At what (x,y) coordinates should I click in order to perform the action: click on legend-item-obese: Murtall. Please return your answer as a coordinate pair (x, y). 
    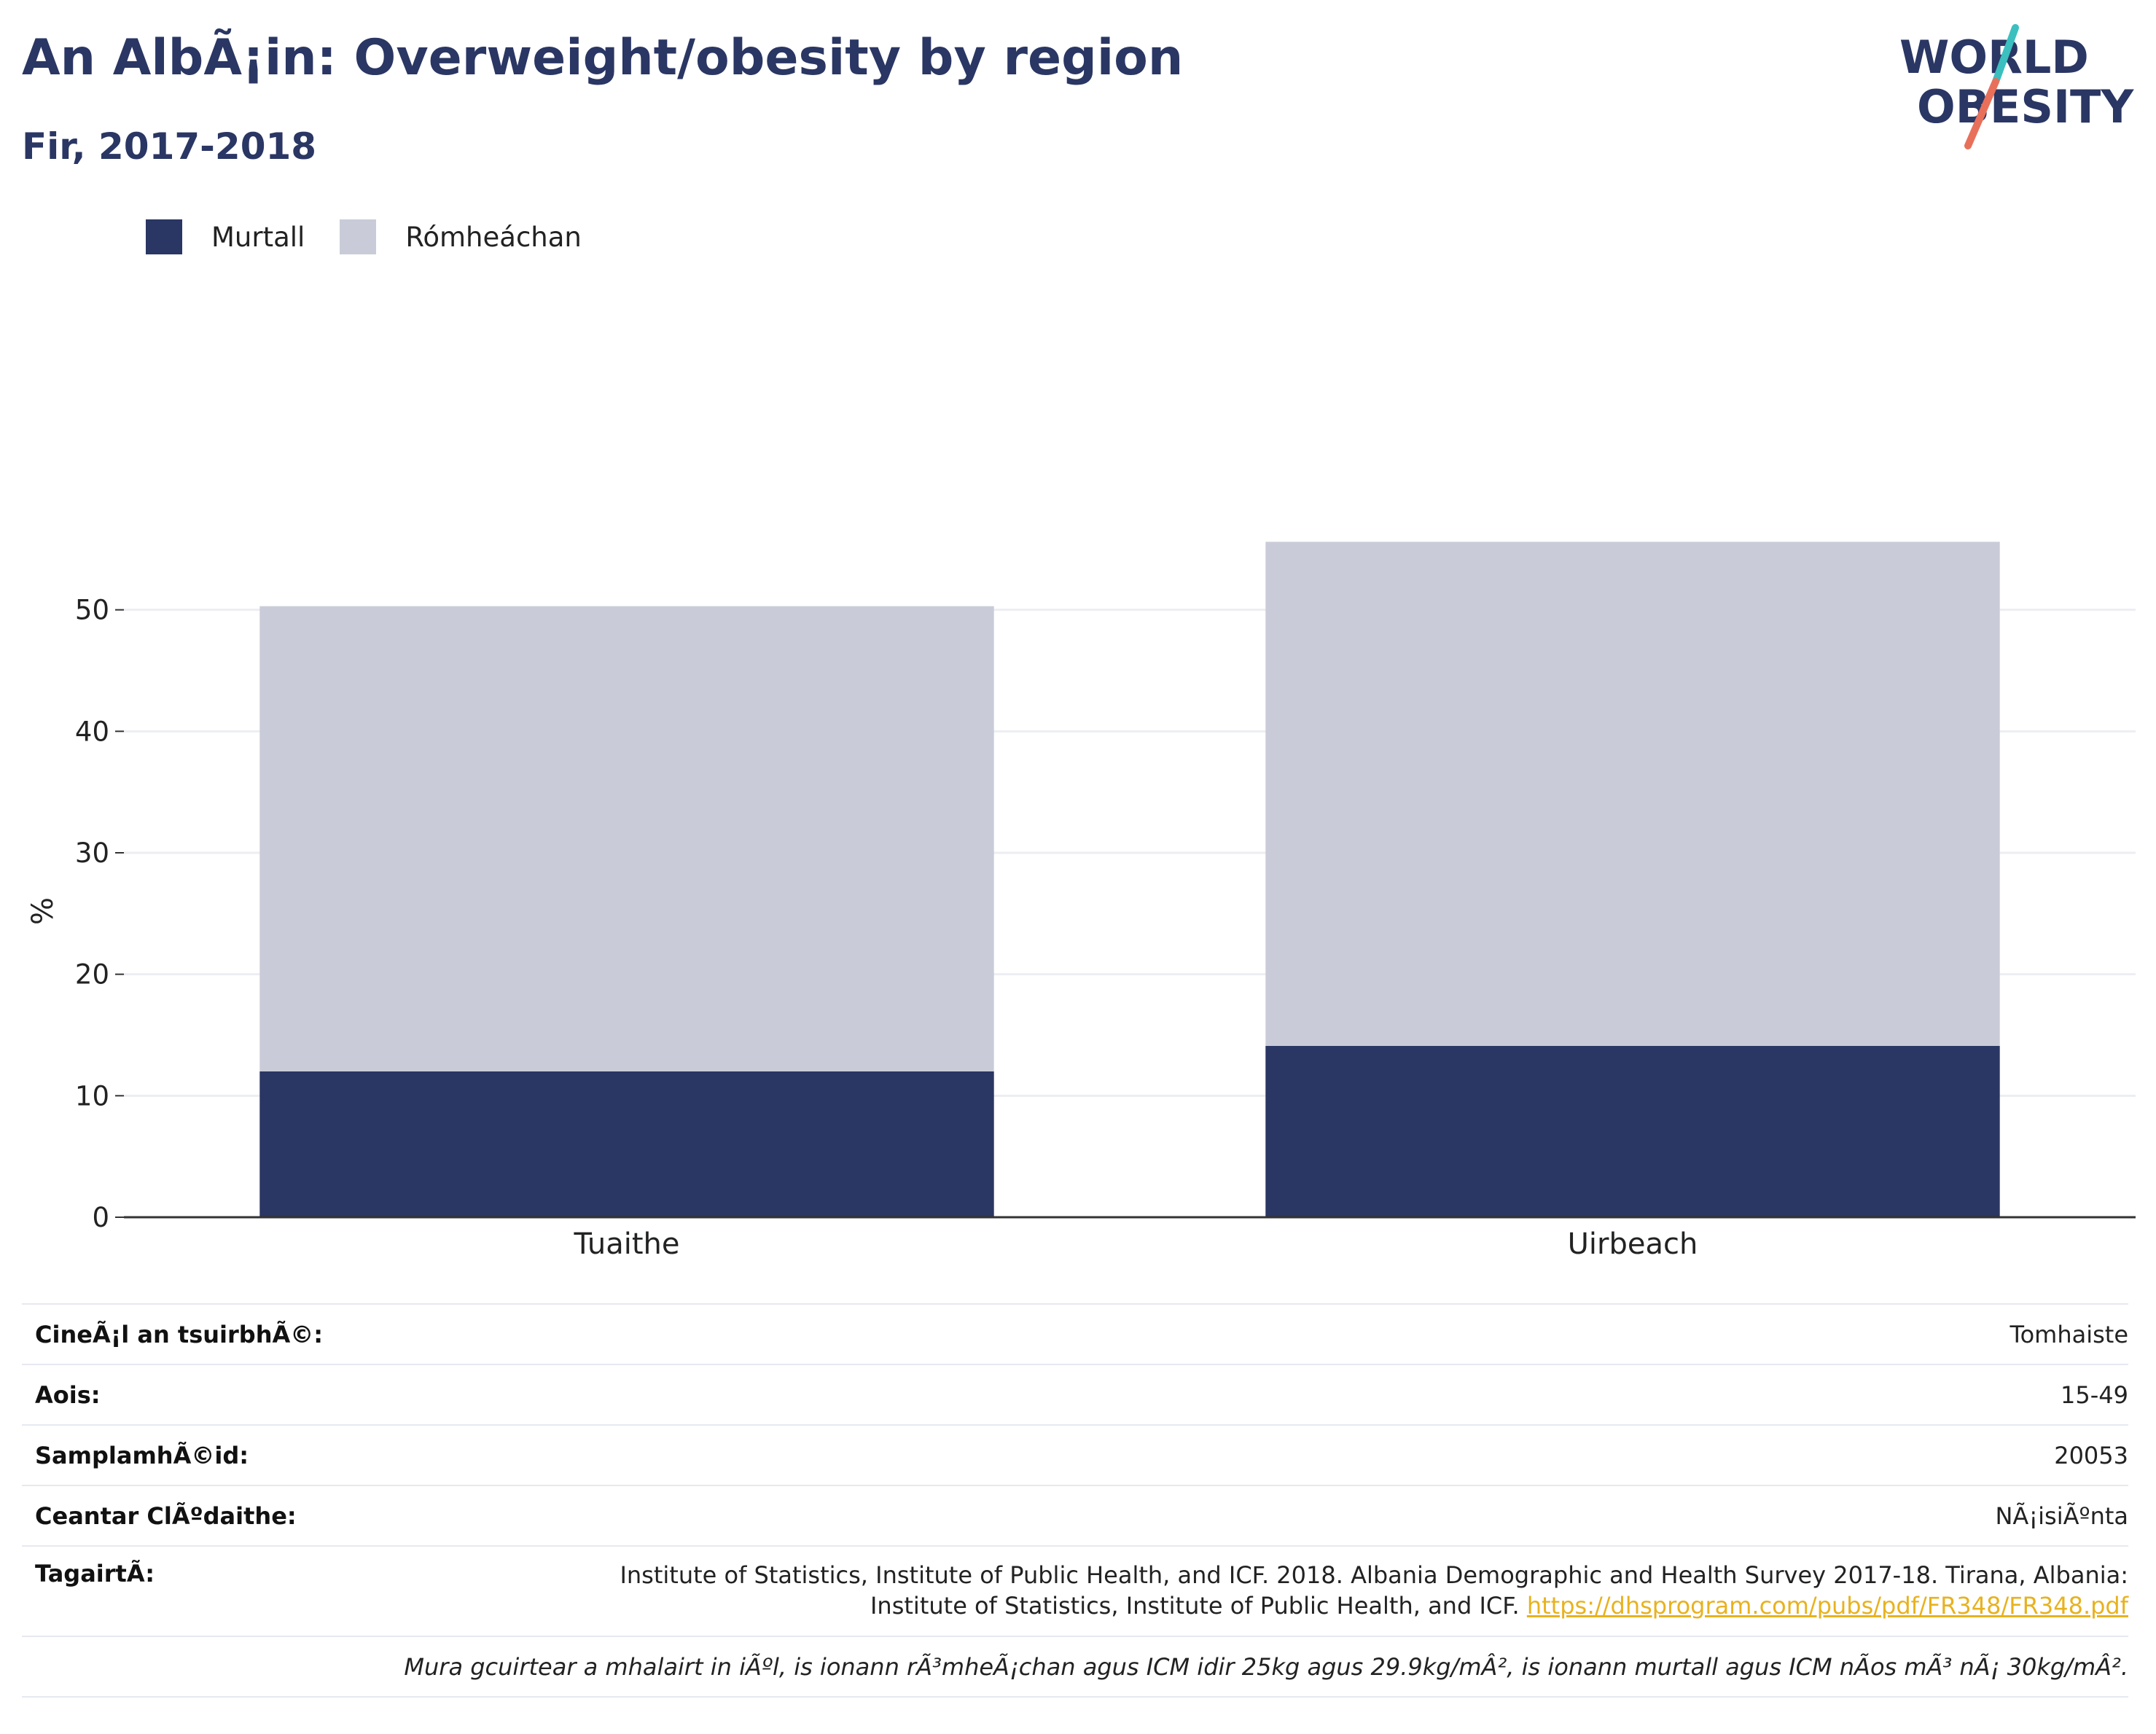
    Looking at the image, I should click on (226, 236).